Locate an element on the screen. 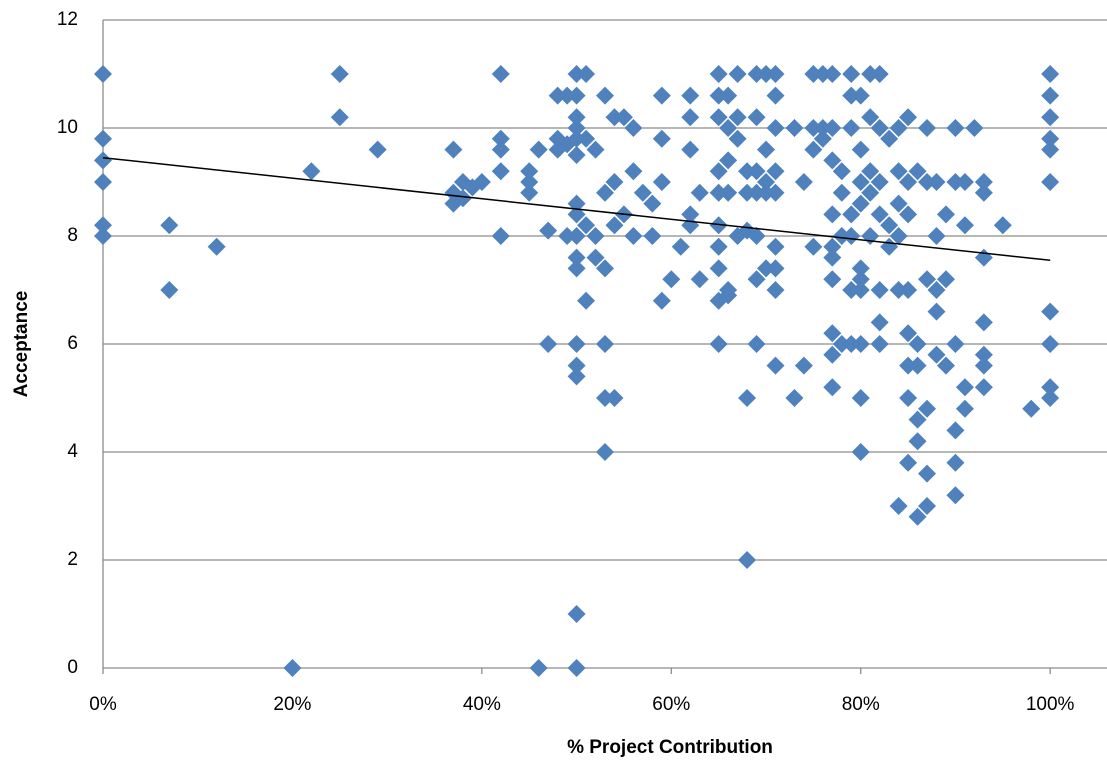 Image resolution: width=1107 pixels, height=767 pixels. x-tick-label: 20% is located at coordinates (292, 704).